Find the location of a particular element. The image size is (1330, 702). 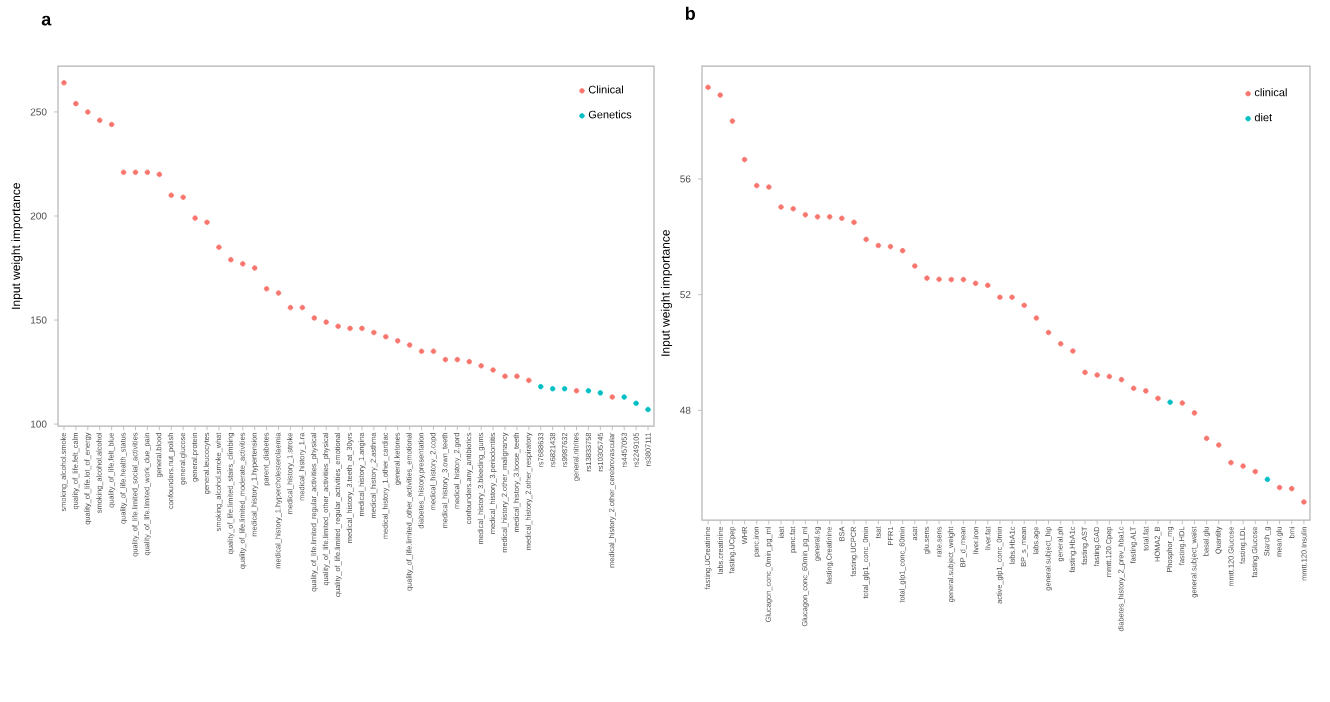

chart-title: b is located at coordinates (690, 13).